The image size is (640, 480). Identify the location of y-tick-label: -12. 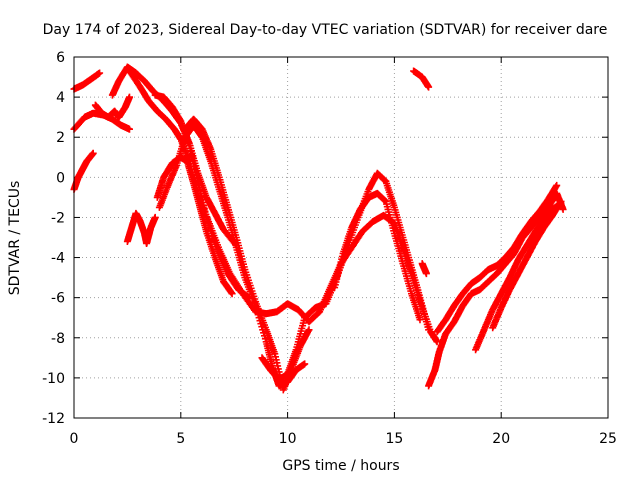
(53, 419).